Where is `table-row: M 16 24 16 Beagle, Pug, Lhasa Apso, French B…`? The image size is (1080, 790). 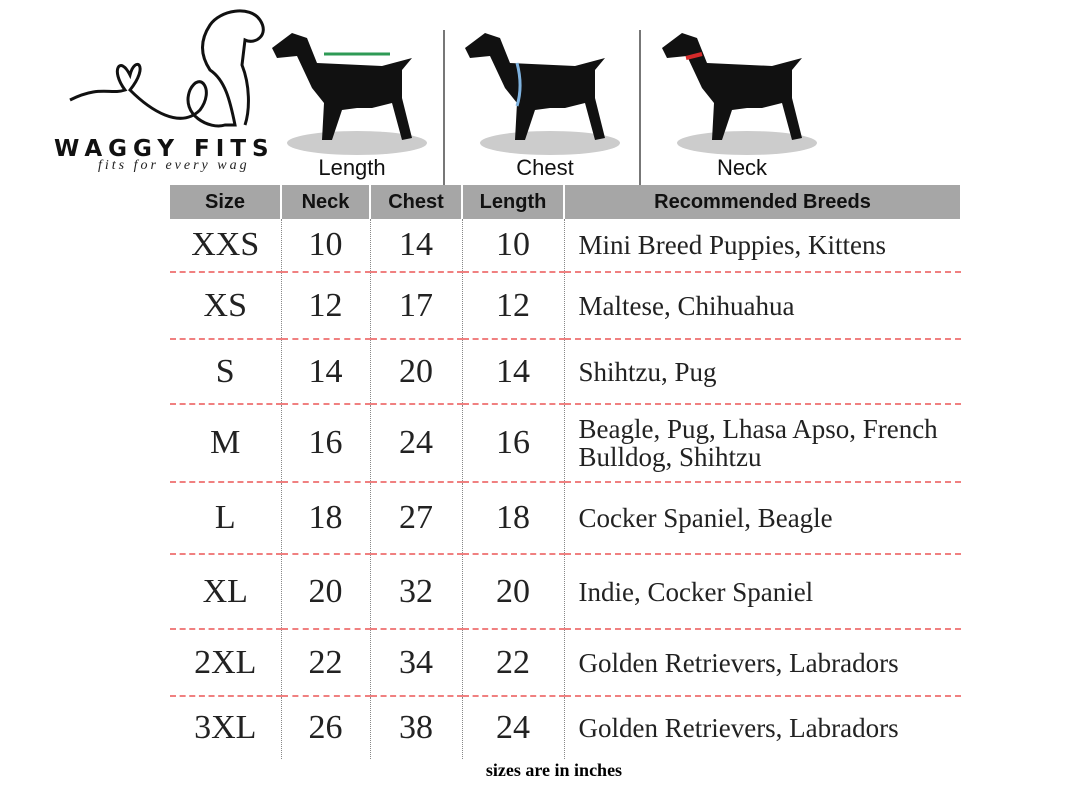
table-row: M 16 24 16 Beagle, Pug, Lhasa Apso, French B… is located at coordinates (565, 443).